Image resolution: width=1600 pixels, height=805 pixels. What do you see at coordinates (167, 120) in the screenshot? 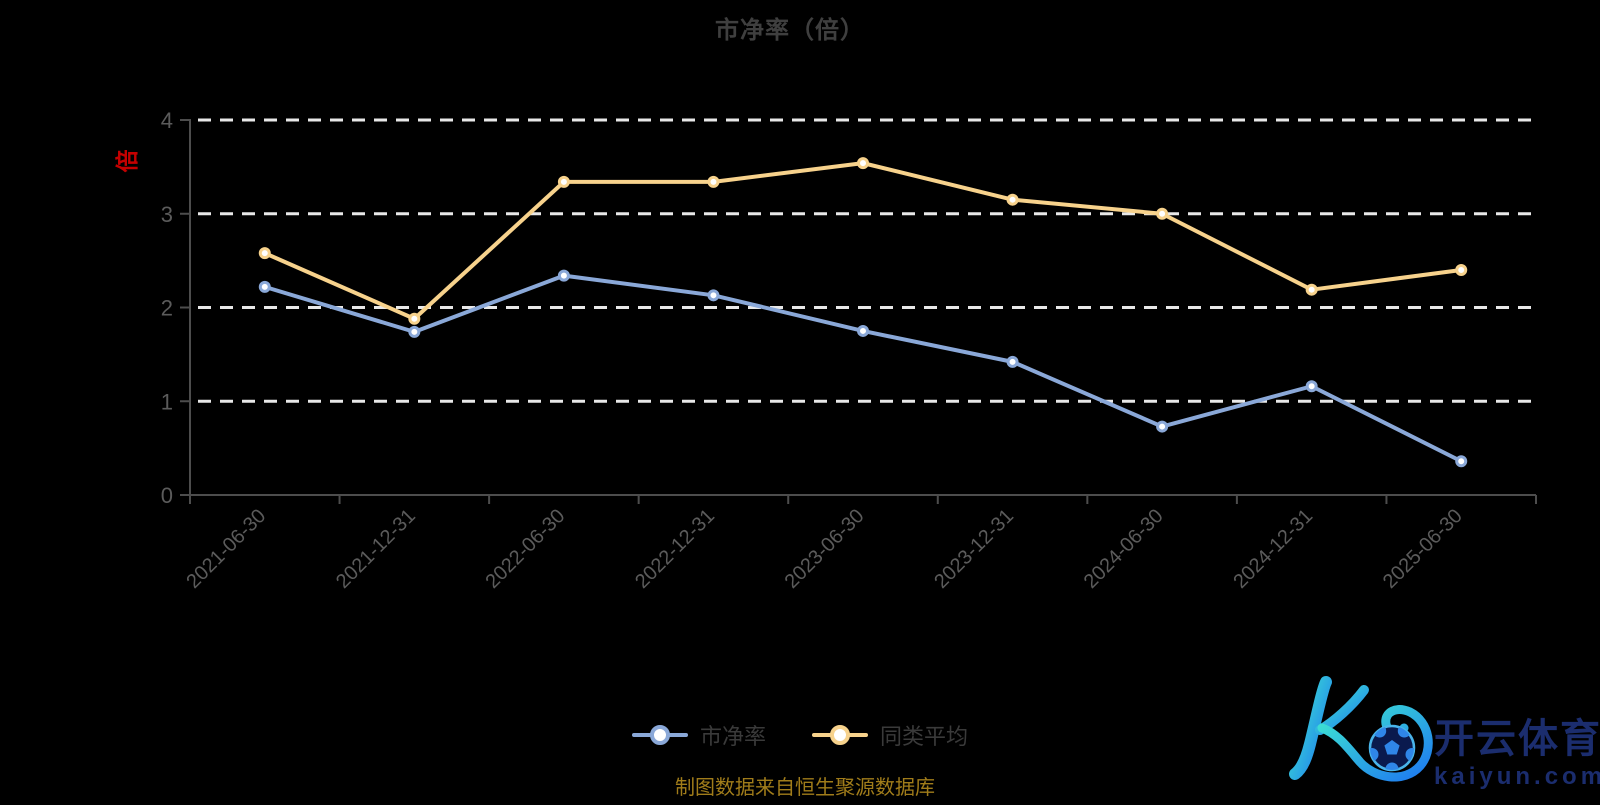
I see `y-axis-tick-label: 4` at bounding box center [167, 120].